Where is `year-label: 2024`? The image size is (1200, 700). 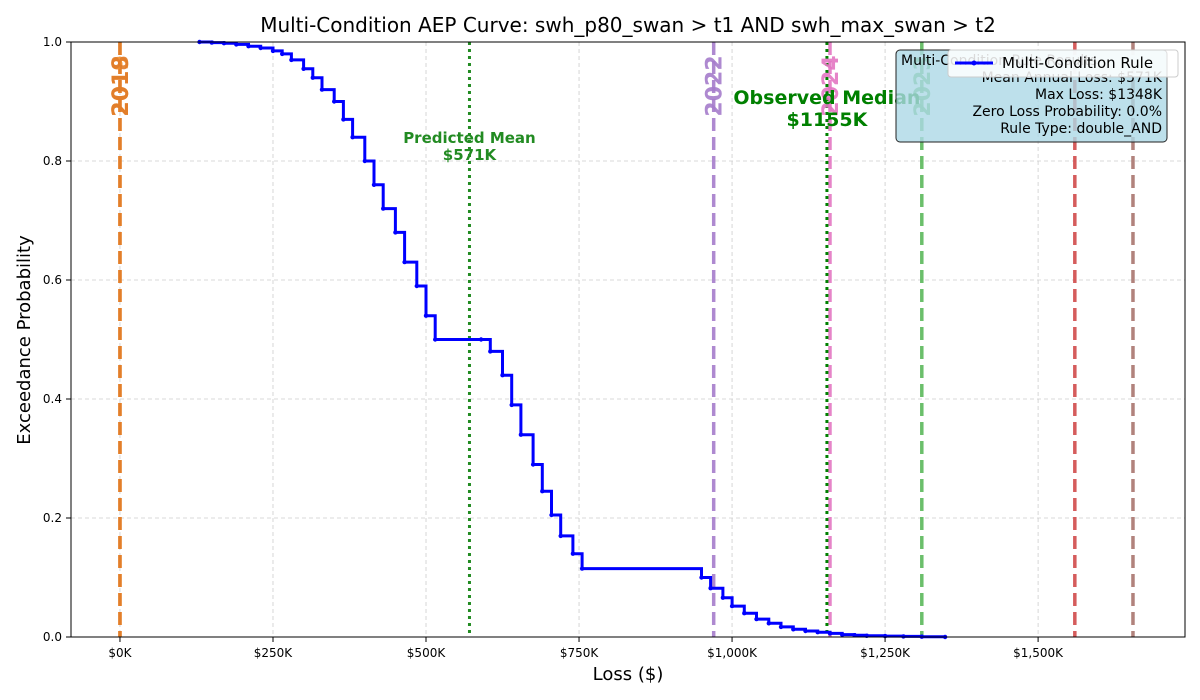
year-label: 2024 is located at coordinates (831, 85).